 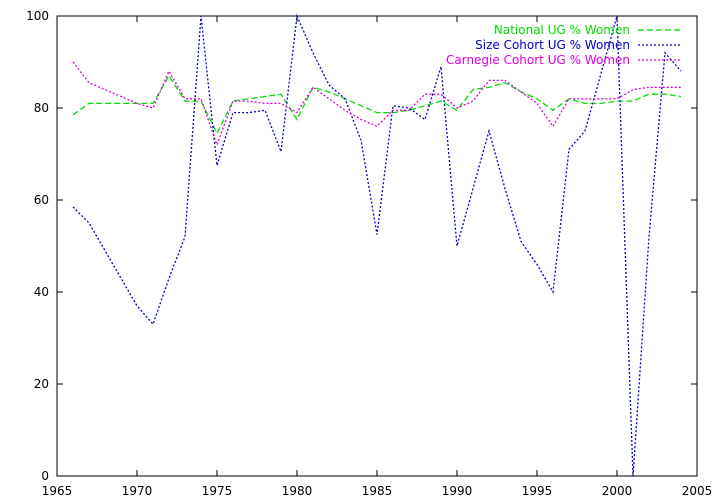 I want to click on x-tick-label: 1995, so click(x=537, y=491).